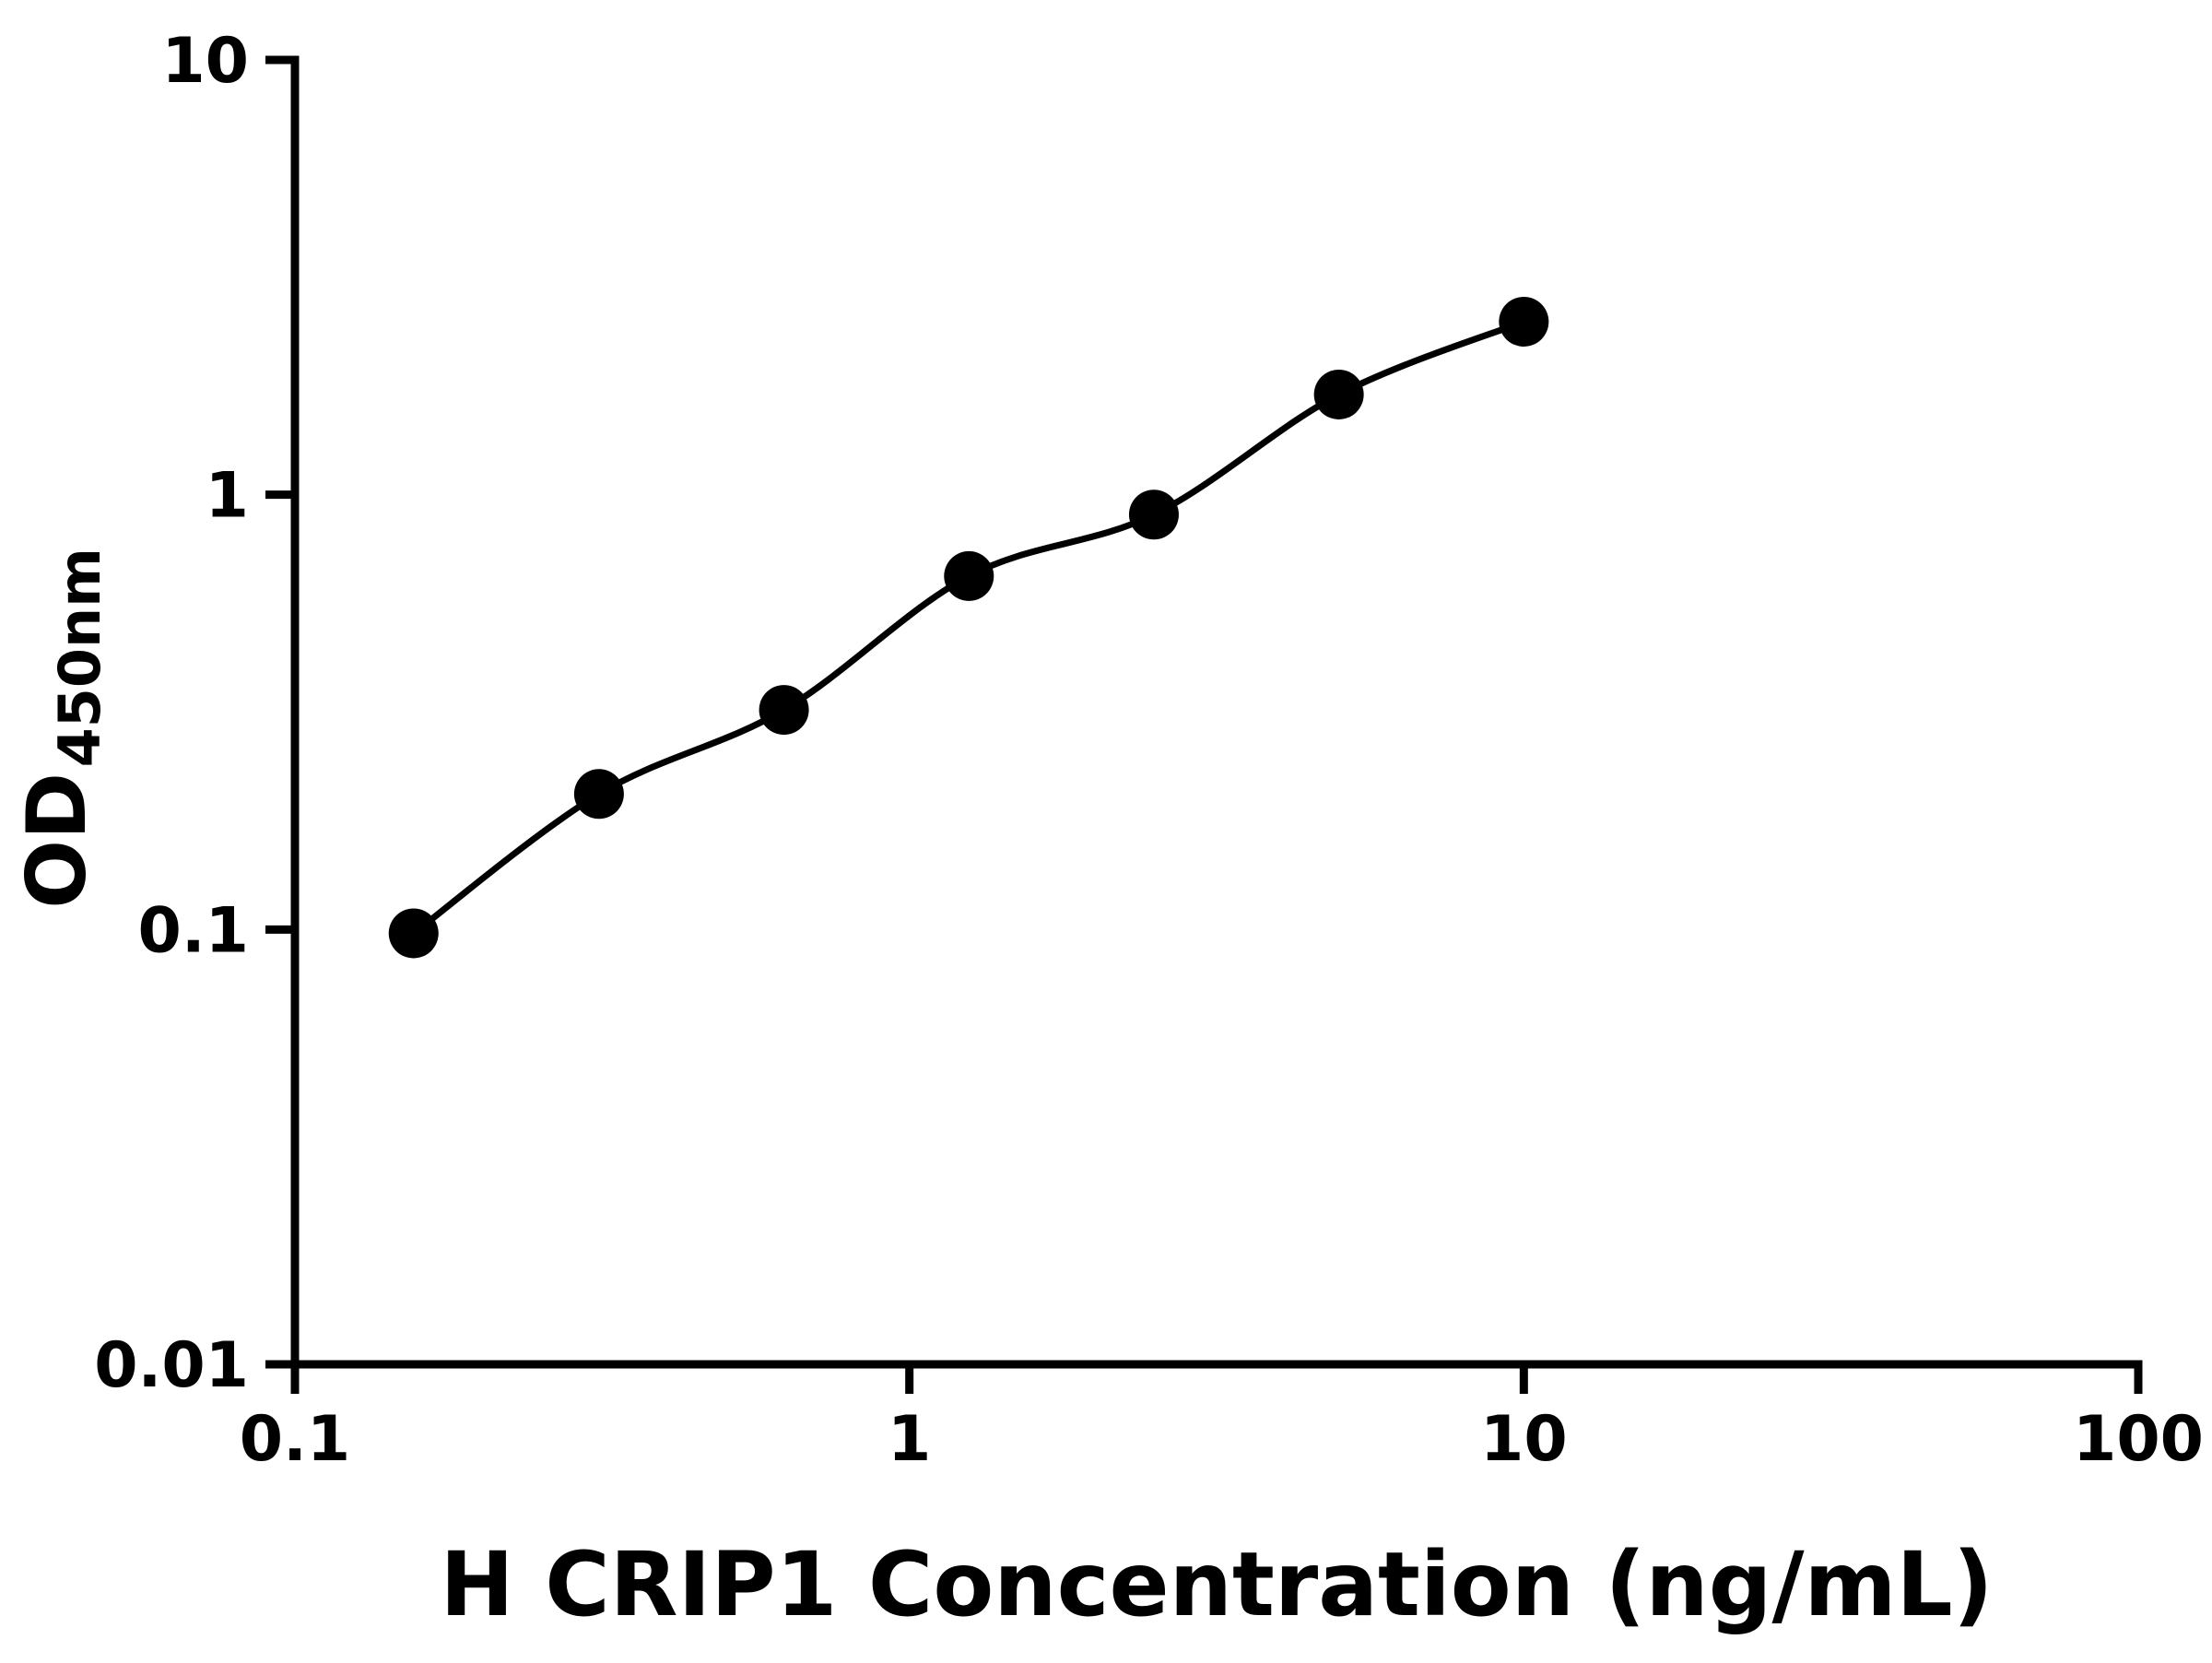 The width and height of the screenshot is (2212, 1663). I want to click on x-tick-label: 10, so click(1524, 1439).